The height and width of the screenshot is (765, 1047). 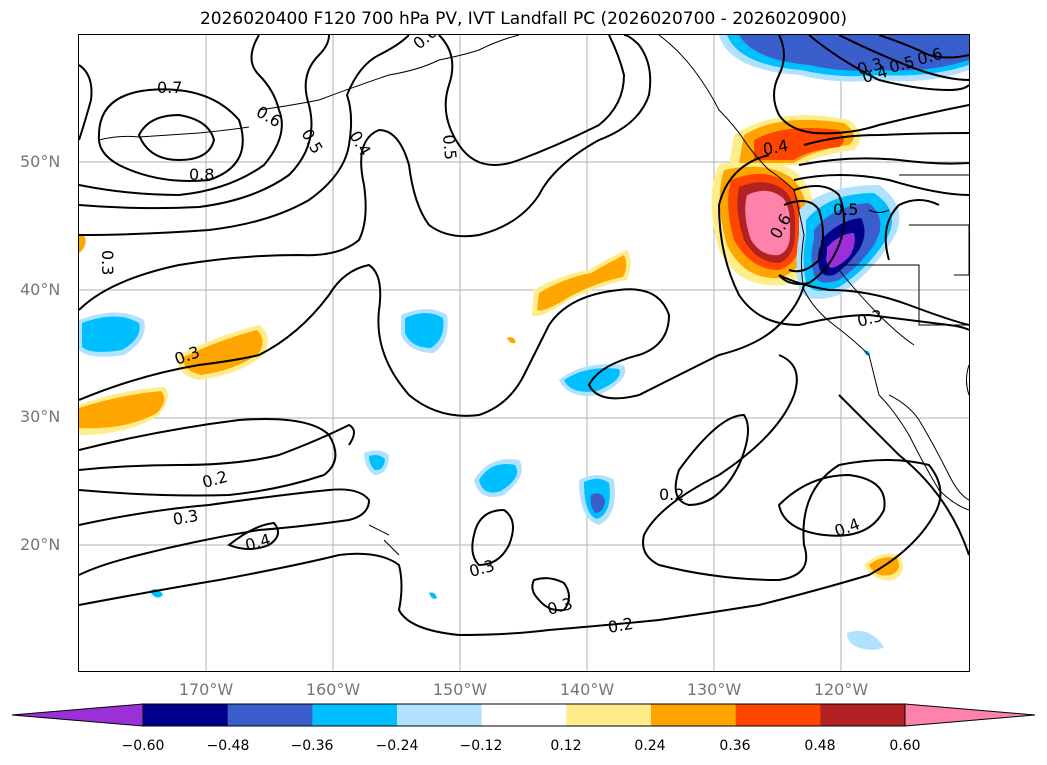 I want to click on lon-label: 150°W, so click(x=460, y=689).